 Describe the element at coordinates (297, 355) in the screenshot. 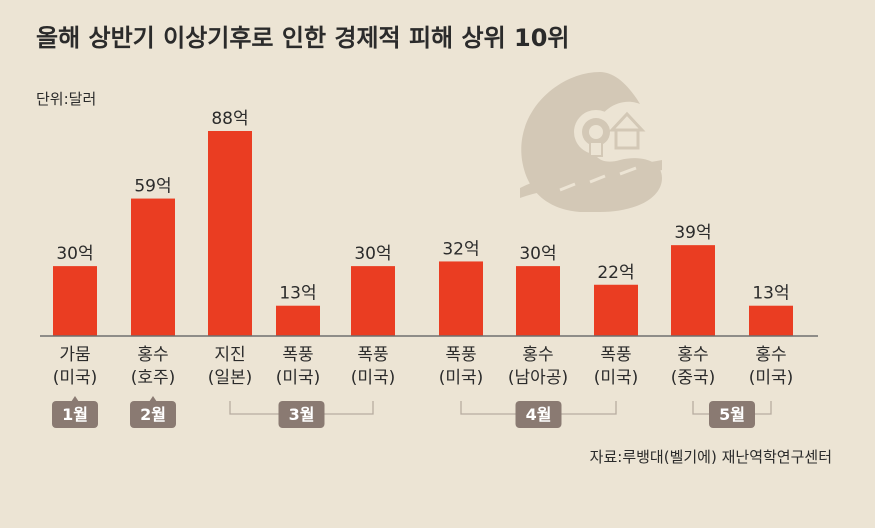

I see `category-label-3: 폭풍` at that location.